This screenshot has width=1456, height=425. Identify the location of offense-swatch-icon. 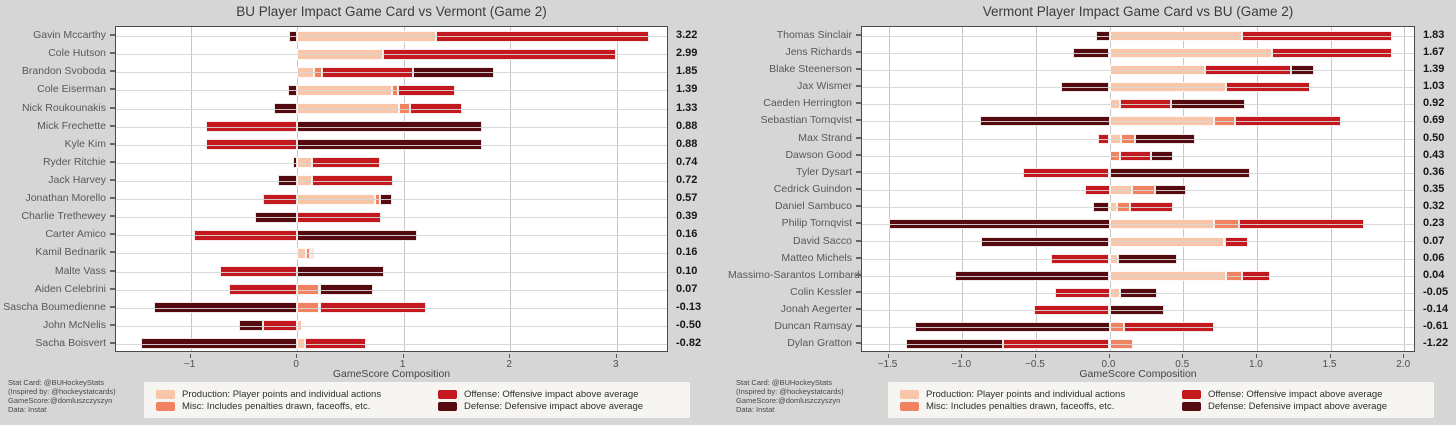
(1191, 394).